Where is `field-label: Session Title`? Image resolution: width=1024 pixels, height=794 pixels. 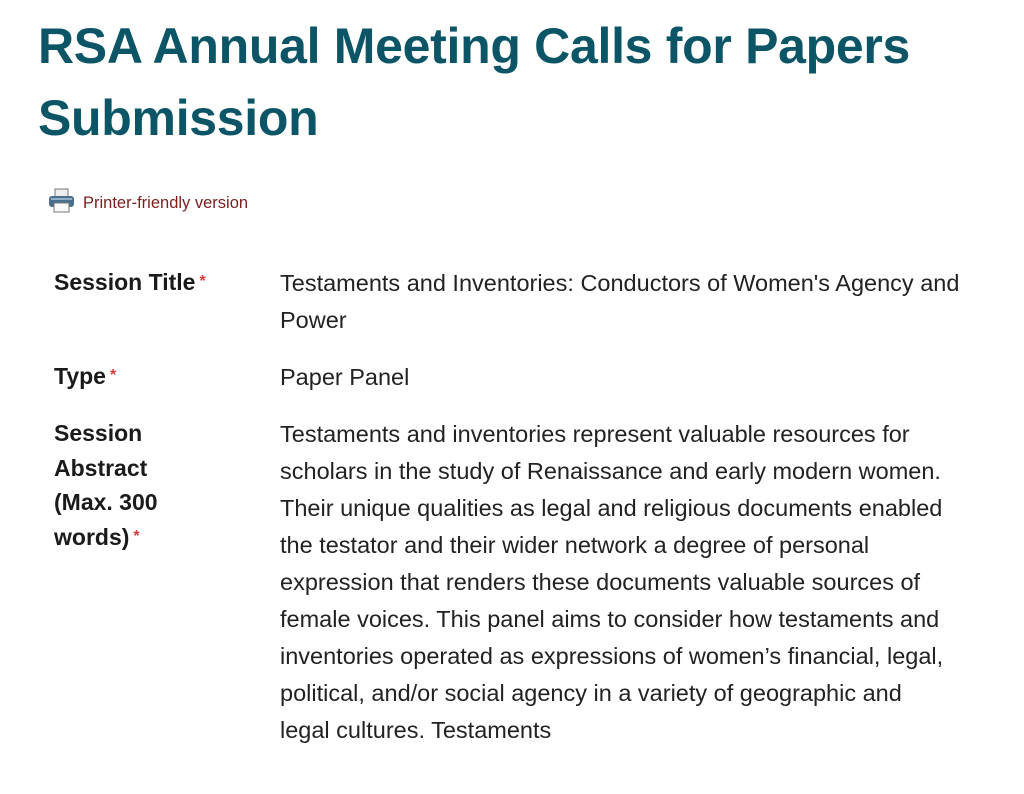 field-label: Session Title is located at coordinates (125, 282).